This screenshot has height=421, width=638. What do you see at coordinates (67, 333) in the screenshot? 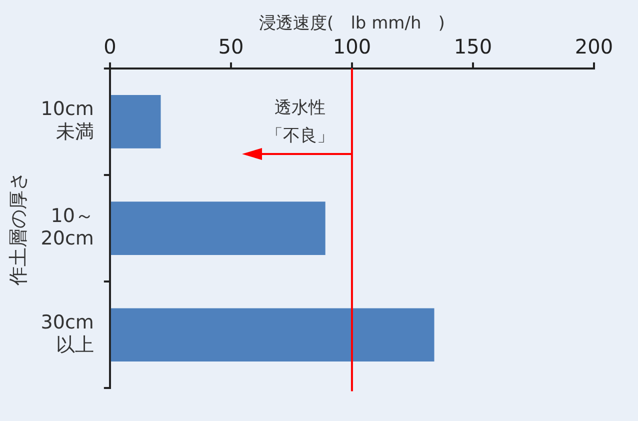
I see `y-tick-label: 30cm 以上` at bounding box center [67, 333].